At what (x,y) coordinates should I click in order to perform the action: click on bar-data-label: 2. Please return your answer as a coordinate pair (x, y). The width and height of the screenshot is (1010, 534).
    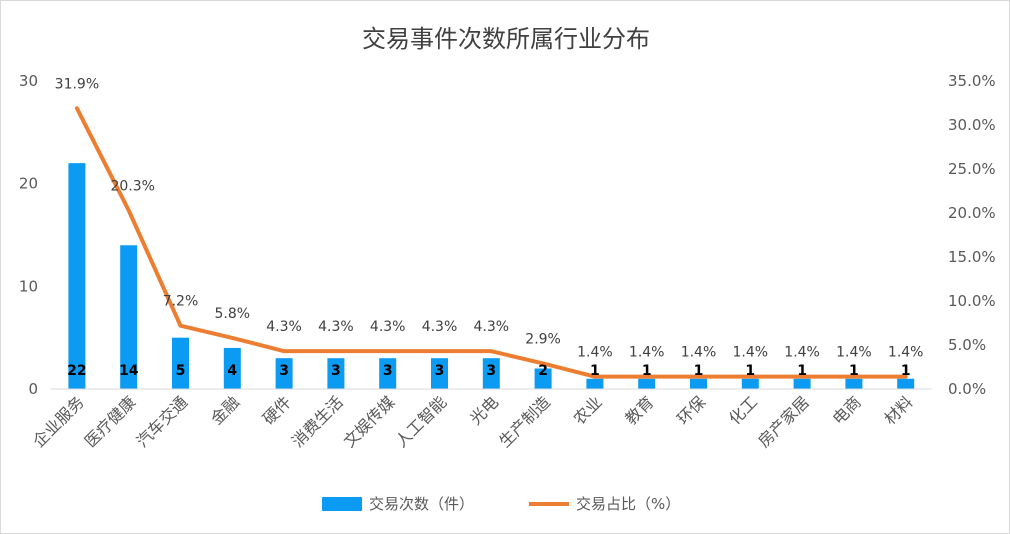
    Looking at the image, I should click on (543, 371).